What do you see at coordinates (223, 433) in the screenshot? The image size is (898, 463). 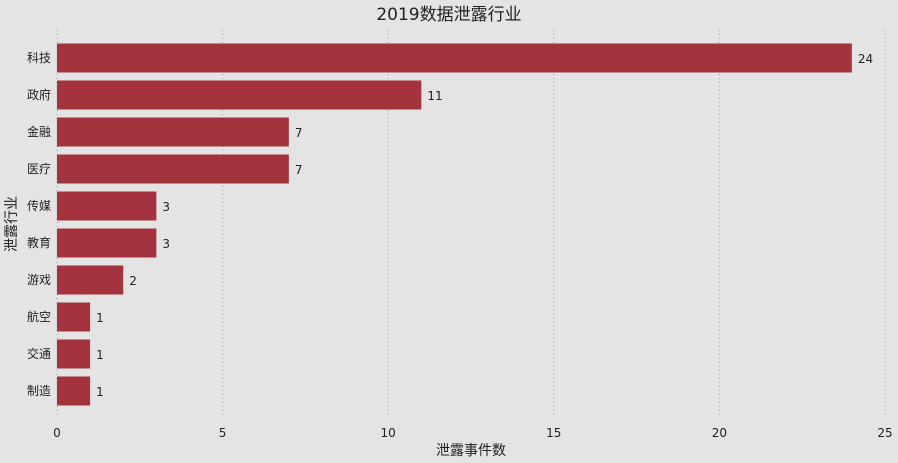 I see `x-tick-label: 5` at bounding box center [223, 433].